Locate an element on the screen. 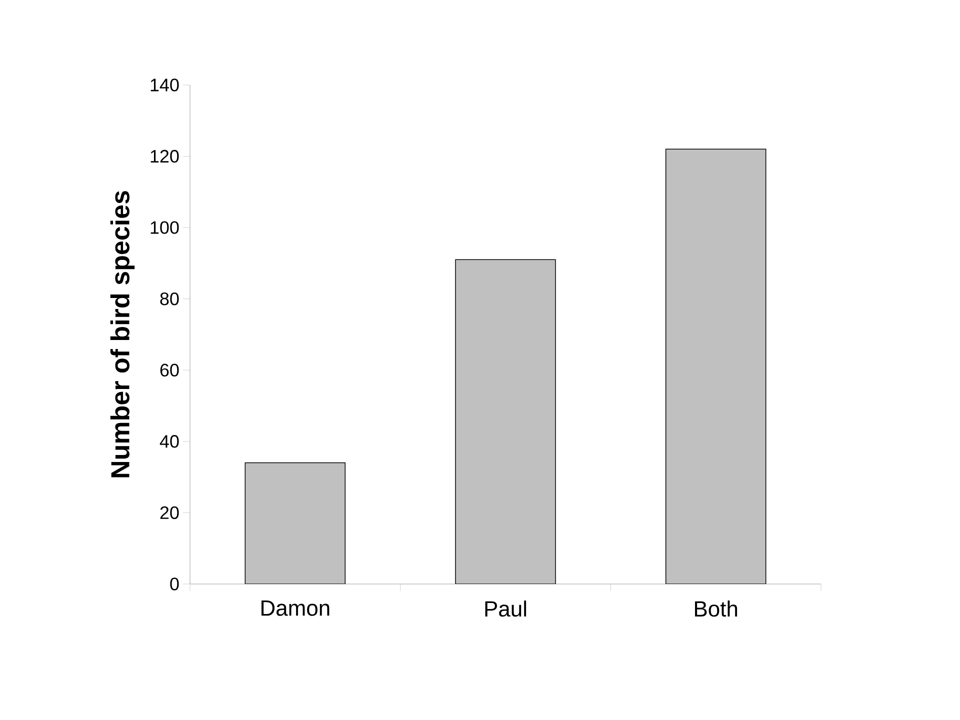 The height and width of the screenshot is (720, 960). x-tick-label: Damon is located at coordinates (296, 608).